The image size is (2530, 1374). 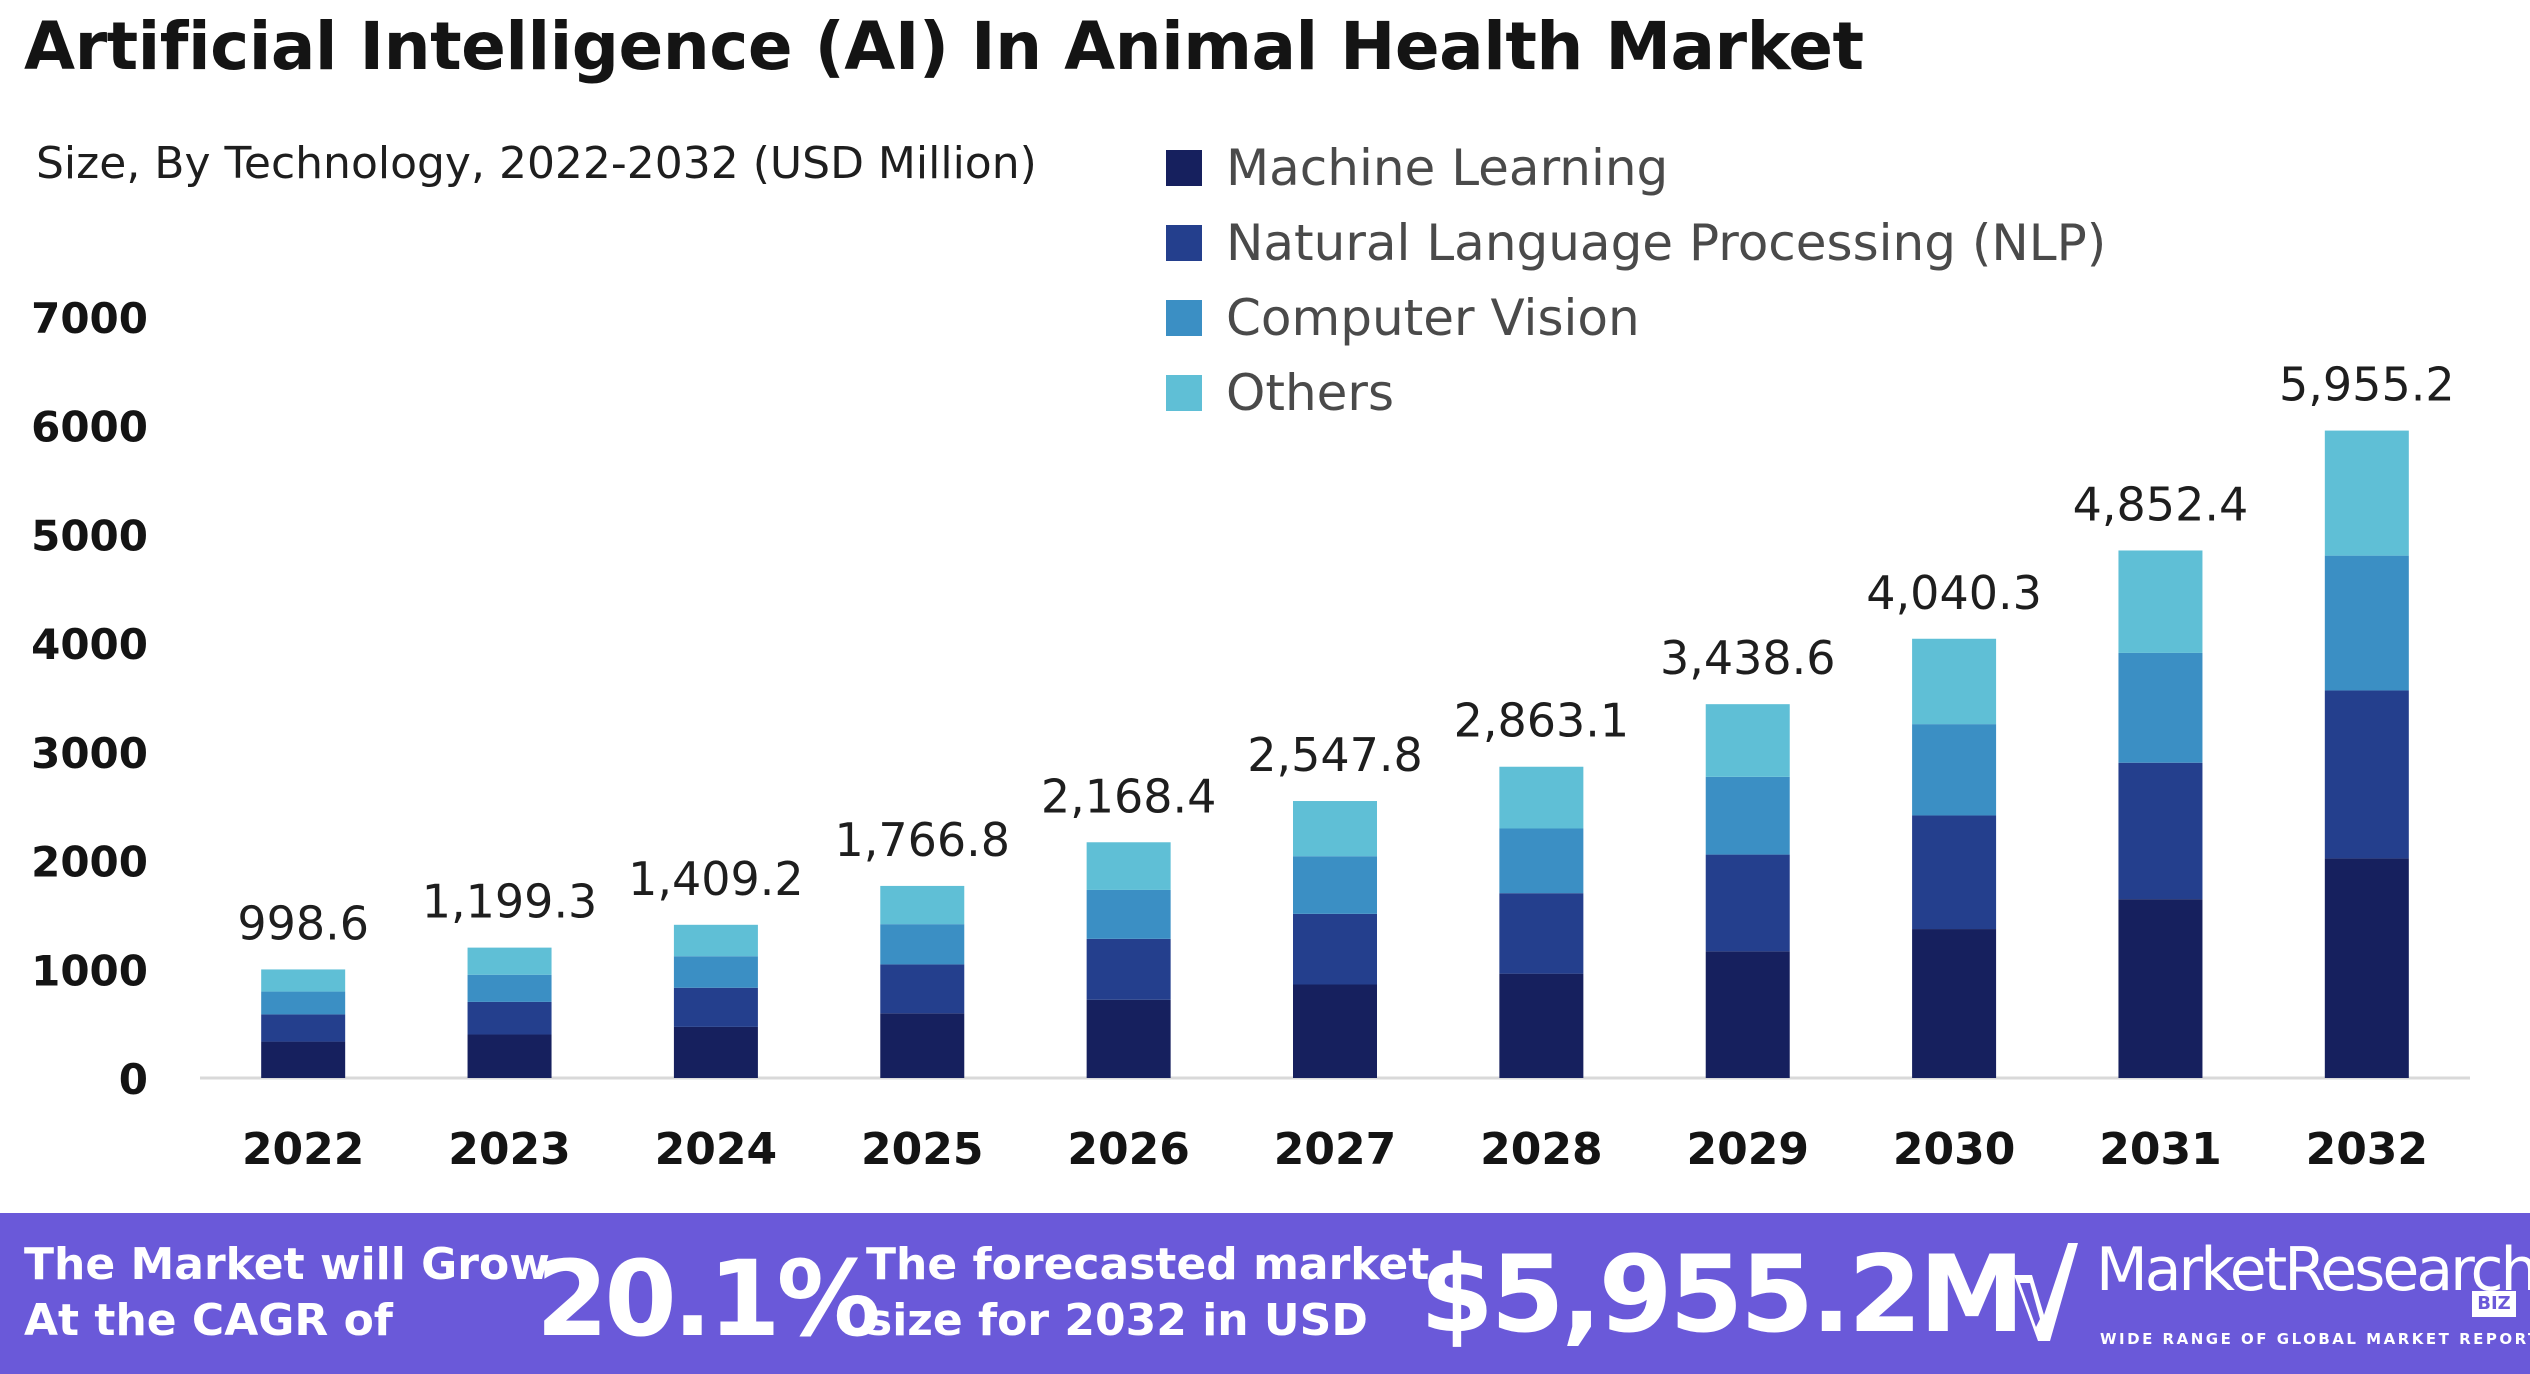 I want to click on x-tick-label: 2023, so click(x=509, y=1149).